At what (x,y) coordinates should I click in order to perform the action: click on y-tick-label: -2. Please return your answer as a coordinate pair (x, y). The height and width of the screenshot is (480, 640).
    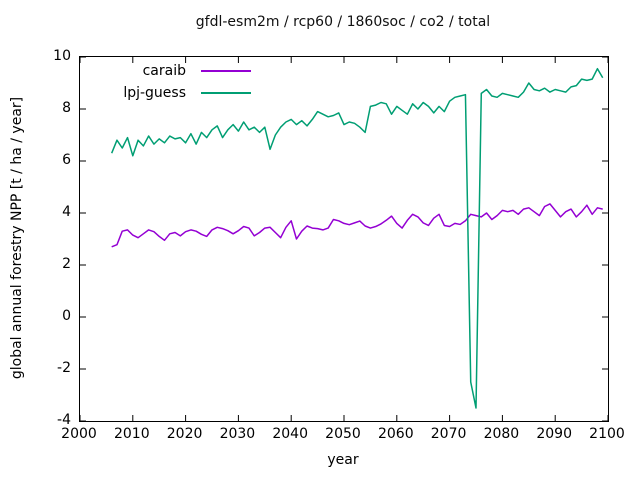
    Looking at the image, I should click on (64, 368).